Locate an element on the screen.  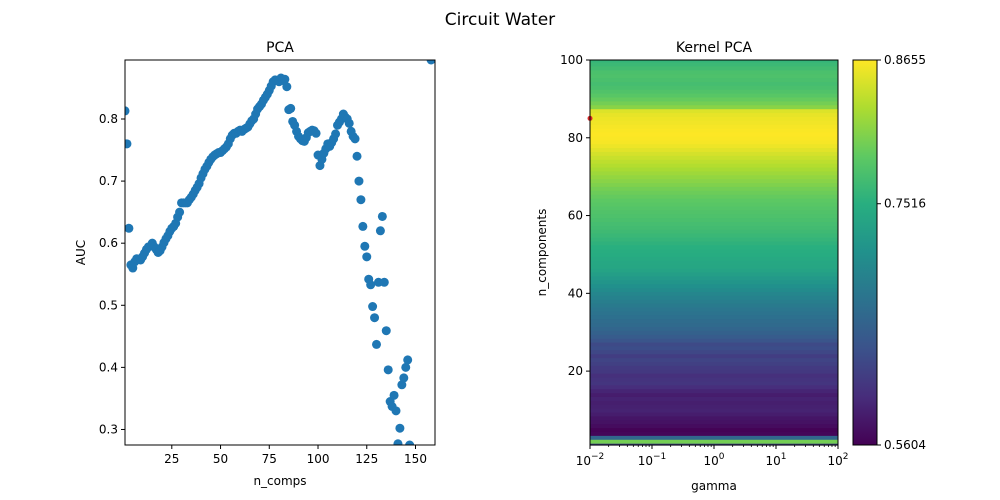
pca-xtick-label: 125 is located at coordinates (366, 459).